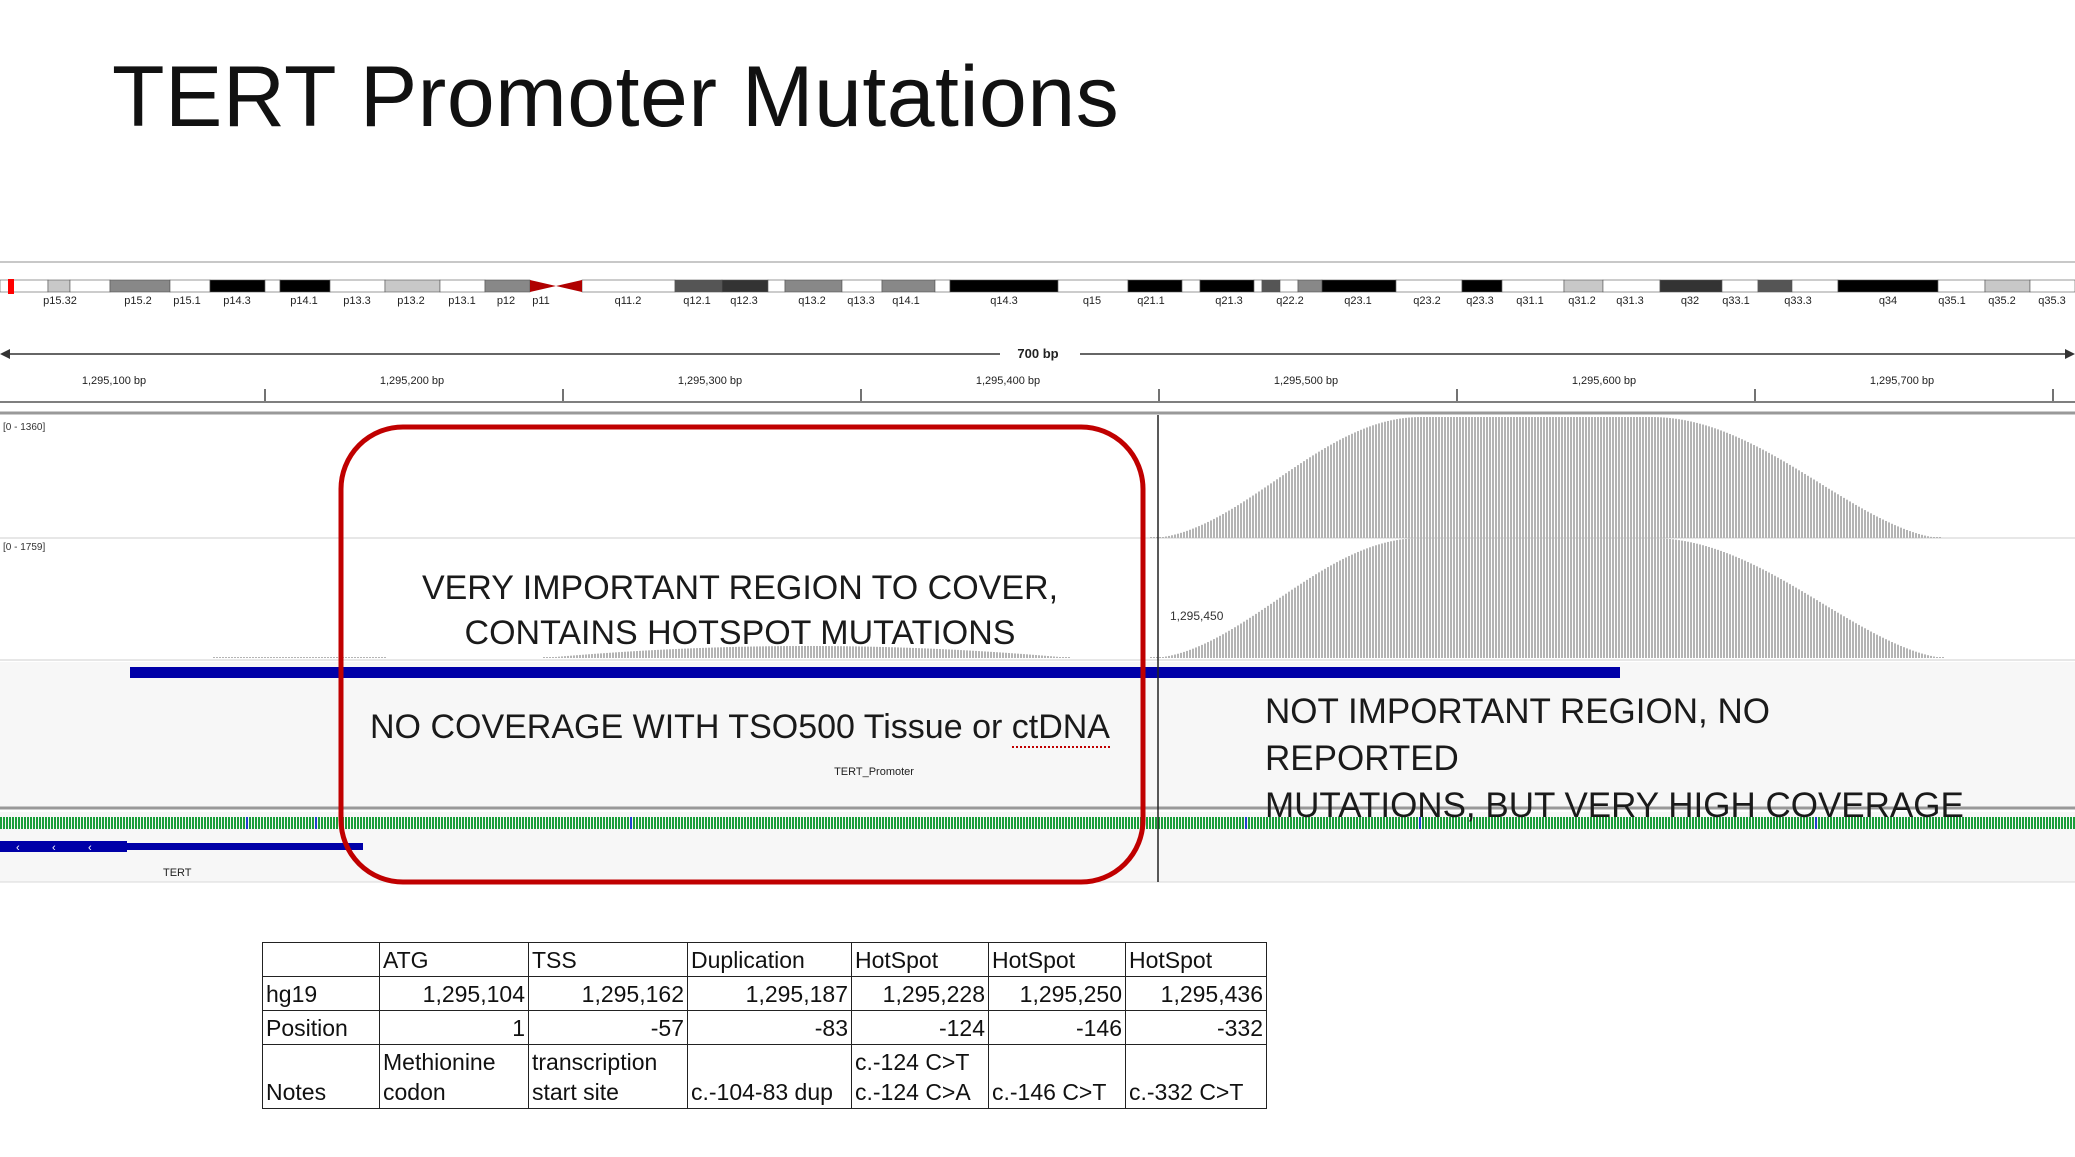  I want to click on coverage-track-ctdna, so click(1078, 598).